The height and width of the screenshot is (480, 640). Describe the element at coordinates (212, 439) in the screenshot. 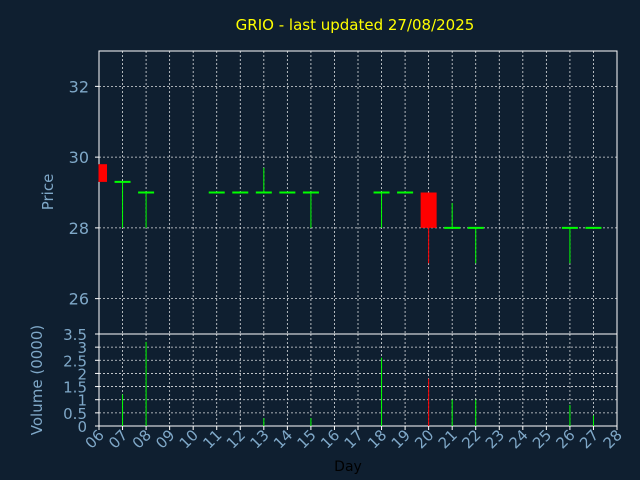

I see `x-tick-label: 11` at that location.